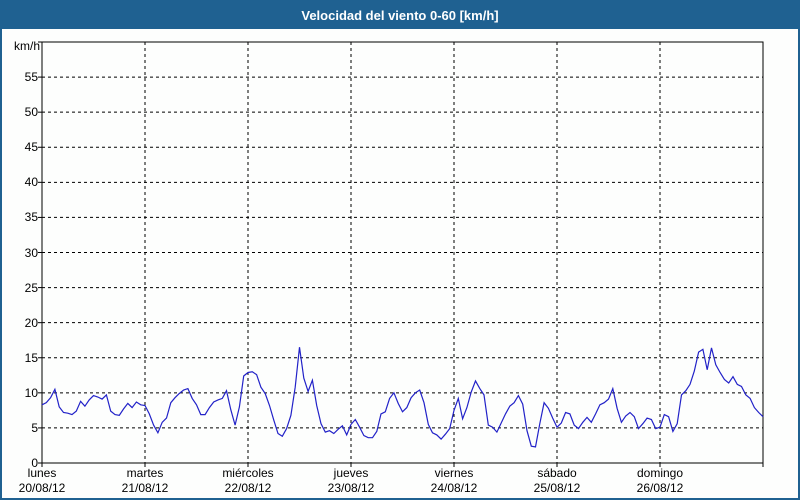 Image resolution: width=800 pixels, height=500 pixels. Describe the element at coordinates (351, 488) in the screenshot. I see `day-date: 23/08/12` at that location.